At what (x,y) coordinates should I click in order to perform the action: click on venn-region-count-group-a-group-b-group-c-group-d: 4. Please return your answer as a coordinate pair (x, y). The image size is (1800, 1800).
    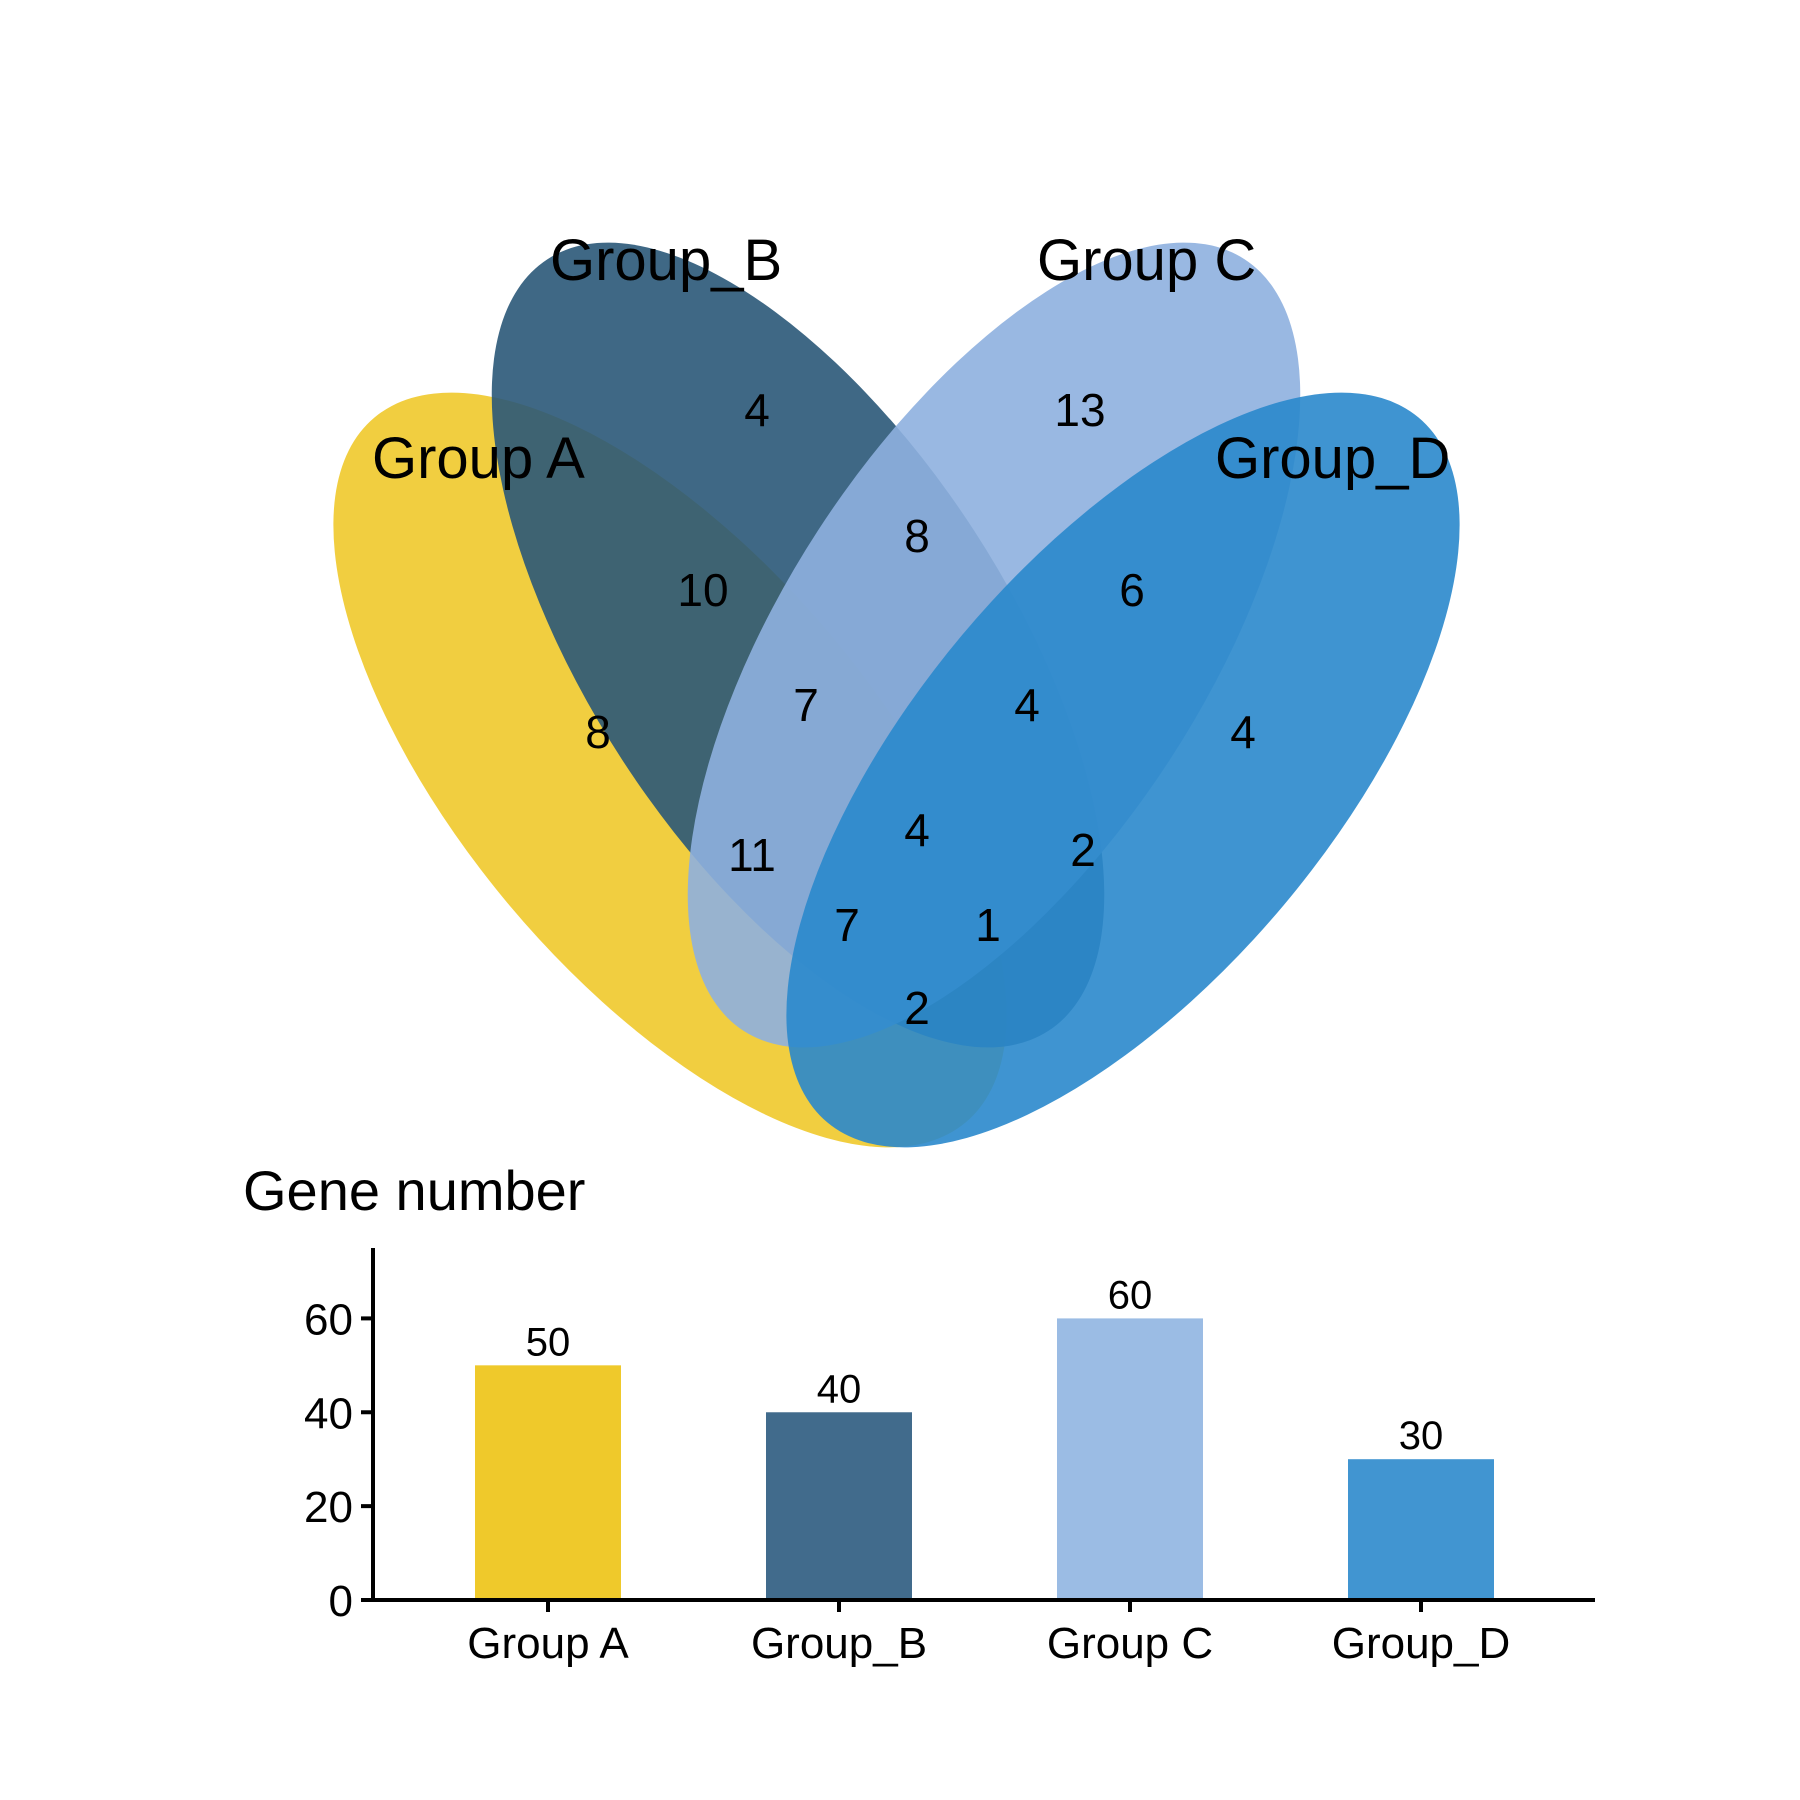
    Looking at the image, I should click on (917, 830).